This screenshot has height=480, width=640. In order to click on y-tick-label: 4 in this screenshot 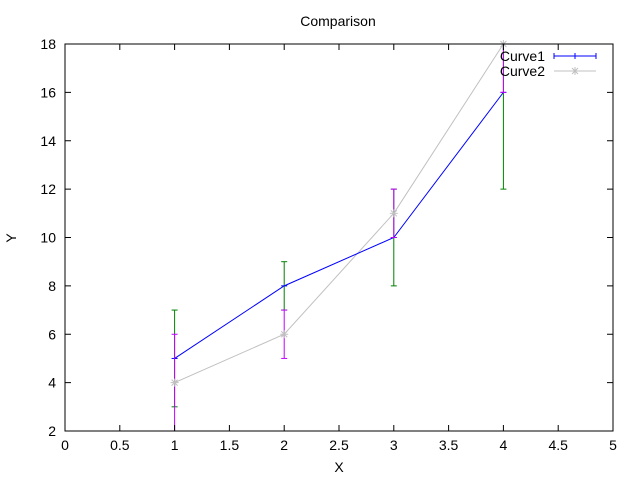, I will do `click(52, 383)`.